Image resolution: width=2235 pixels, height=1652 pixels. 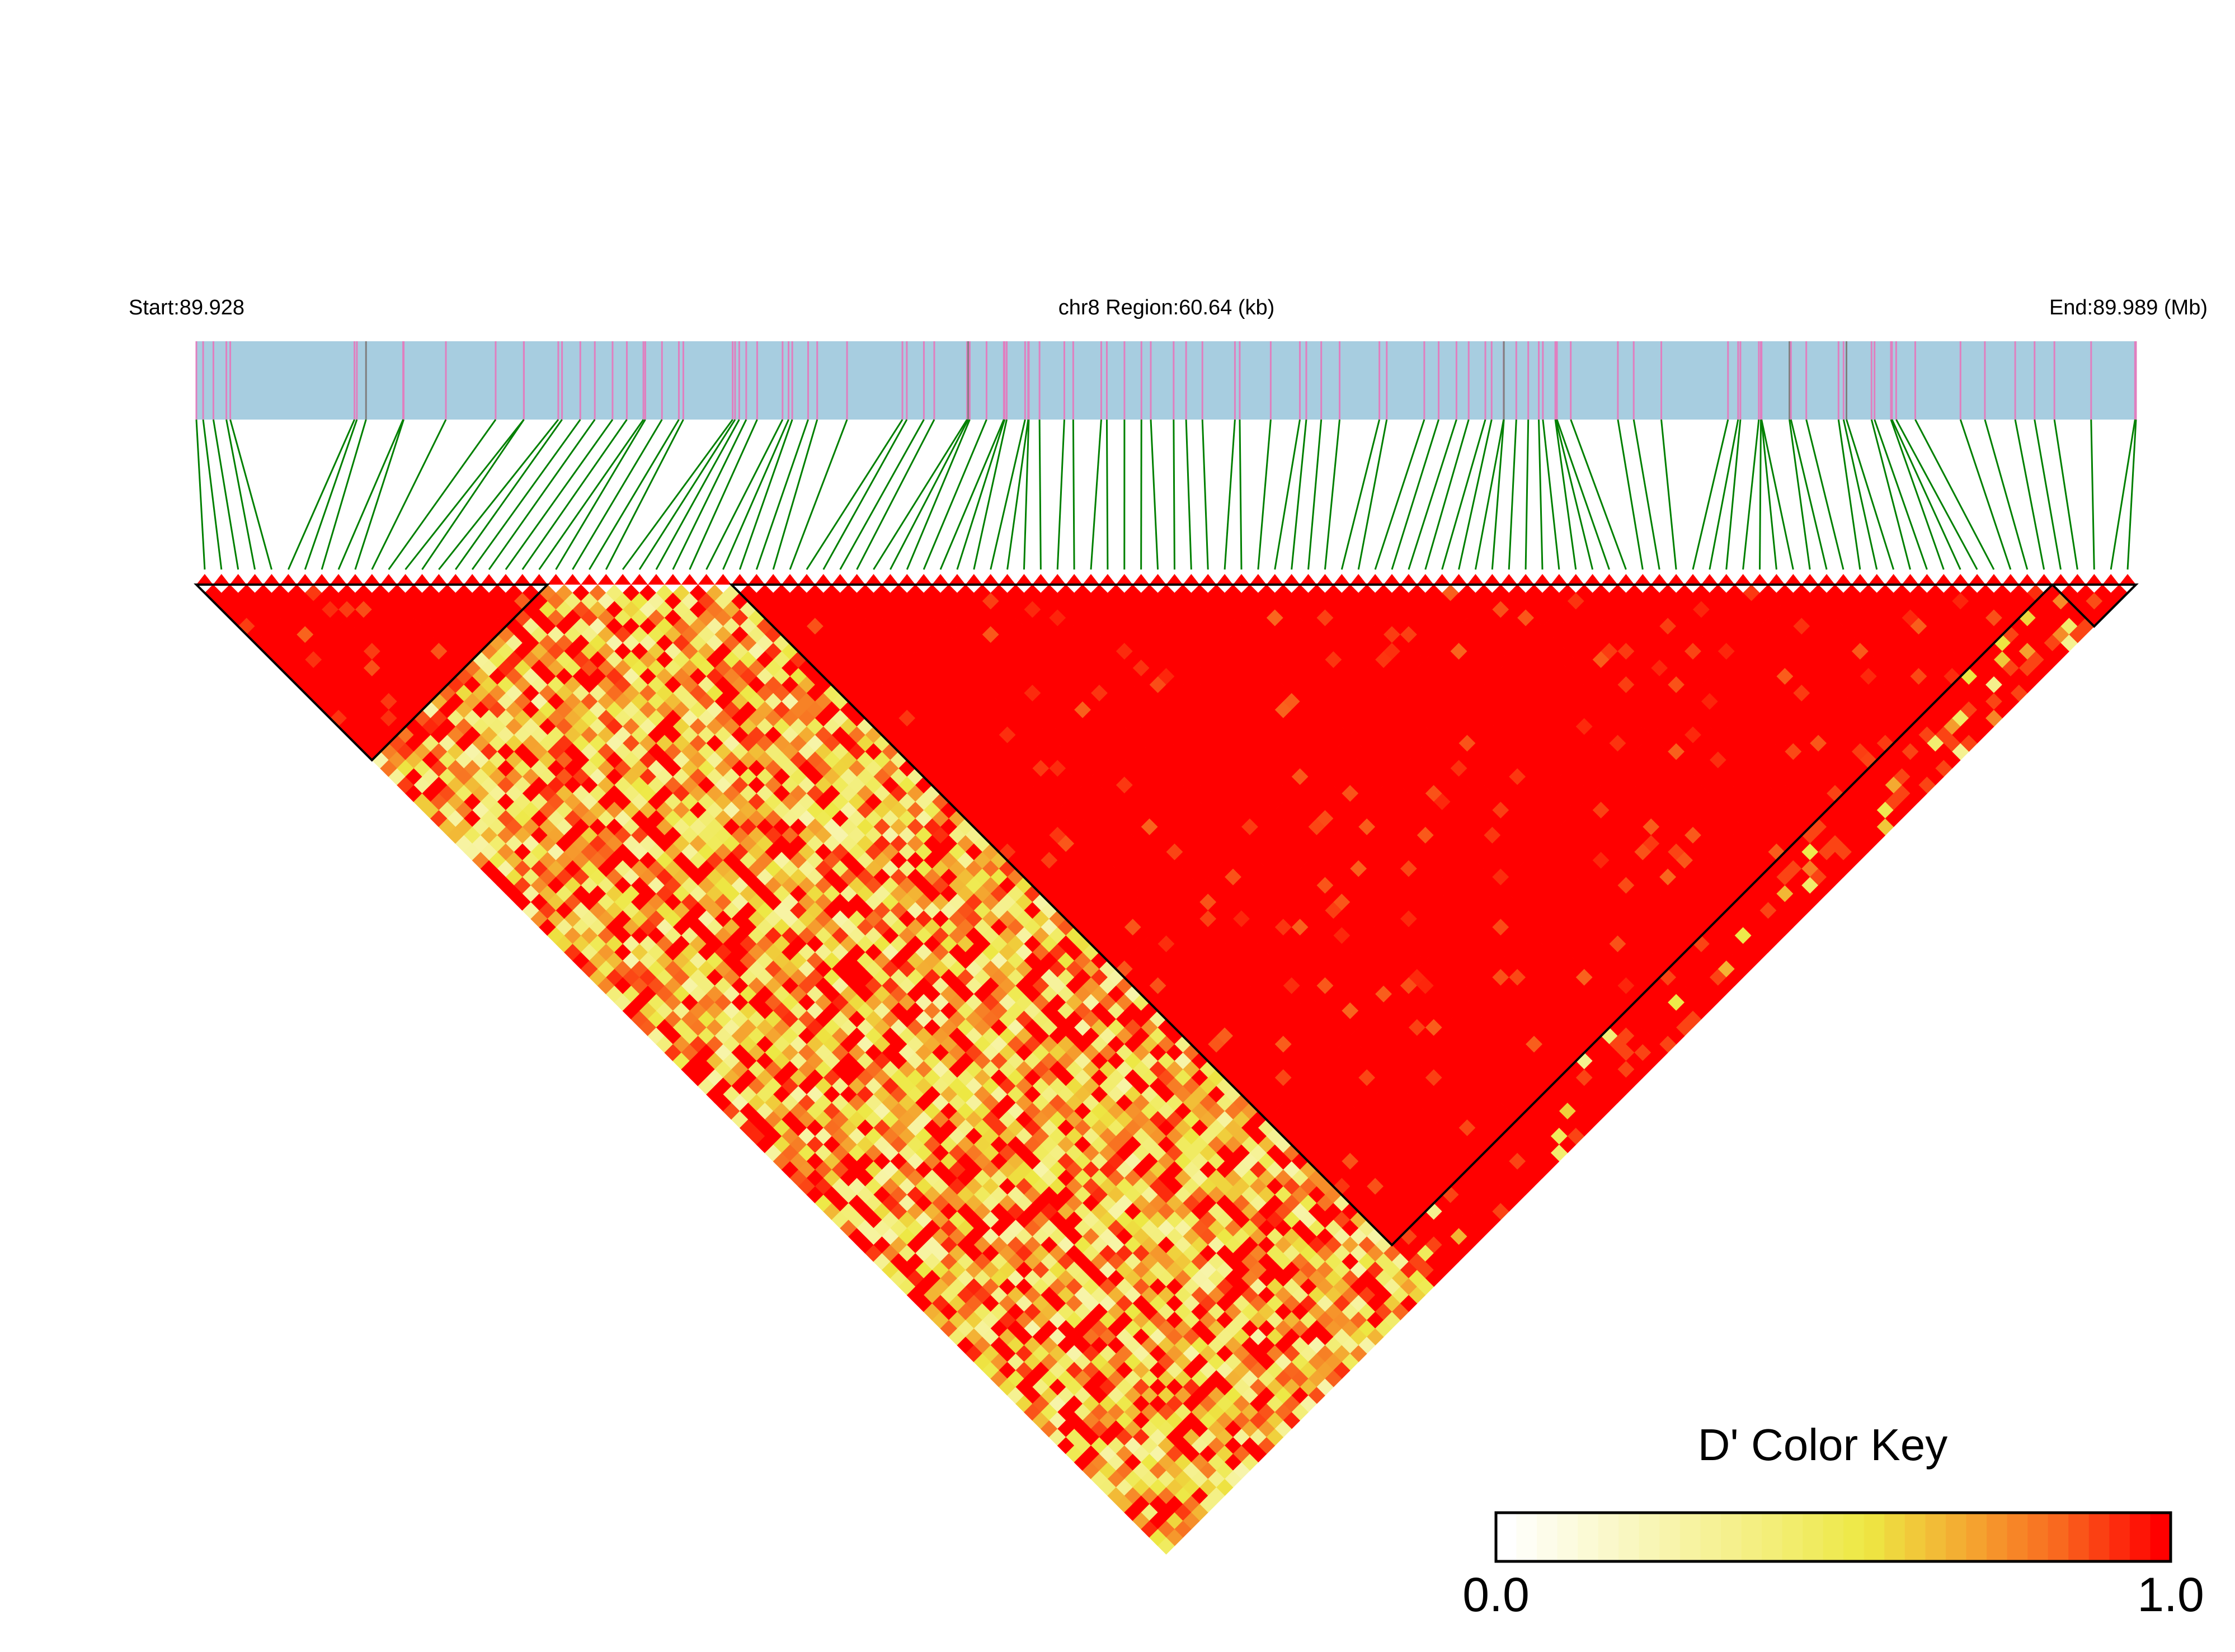 I want to click on snp-markers, so click(x=1166, y=579).